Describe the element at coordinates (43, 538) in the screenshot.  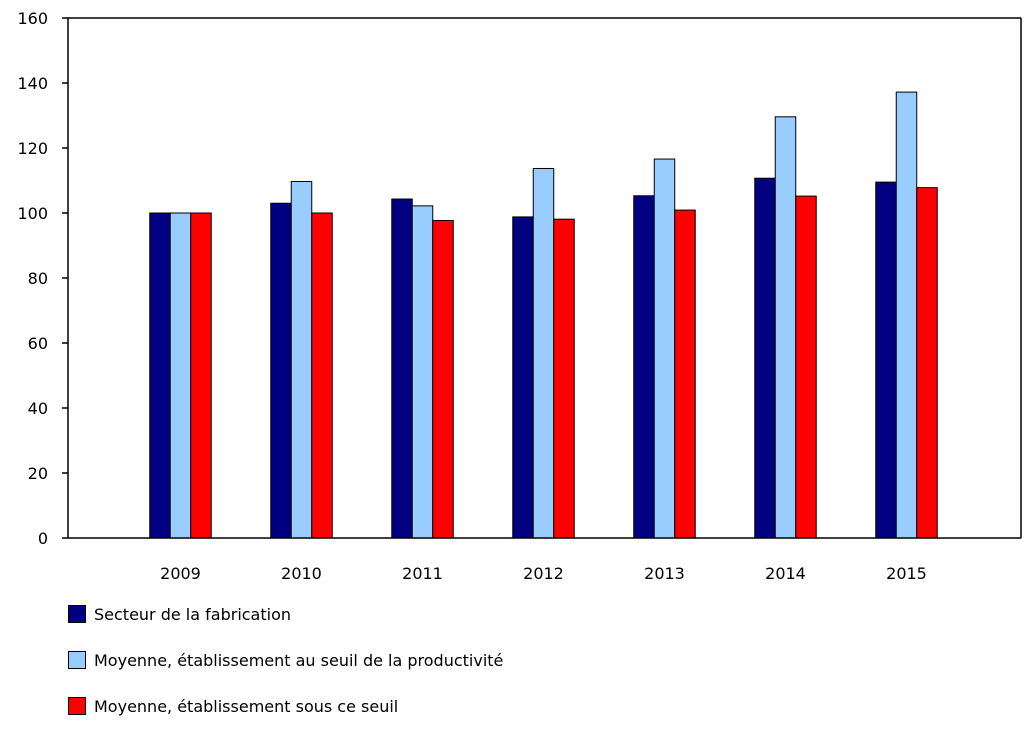
I see `y-tick-label-0: 0` at that location.